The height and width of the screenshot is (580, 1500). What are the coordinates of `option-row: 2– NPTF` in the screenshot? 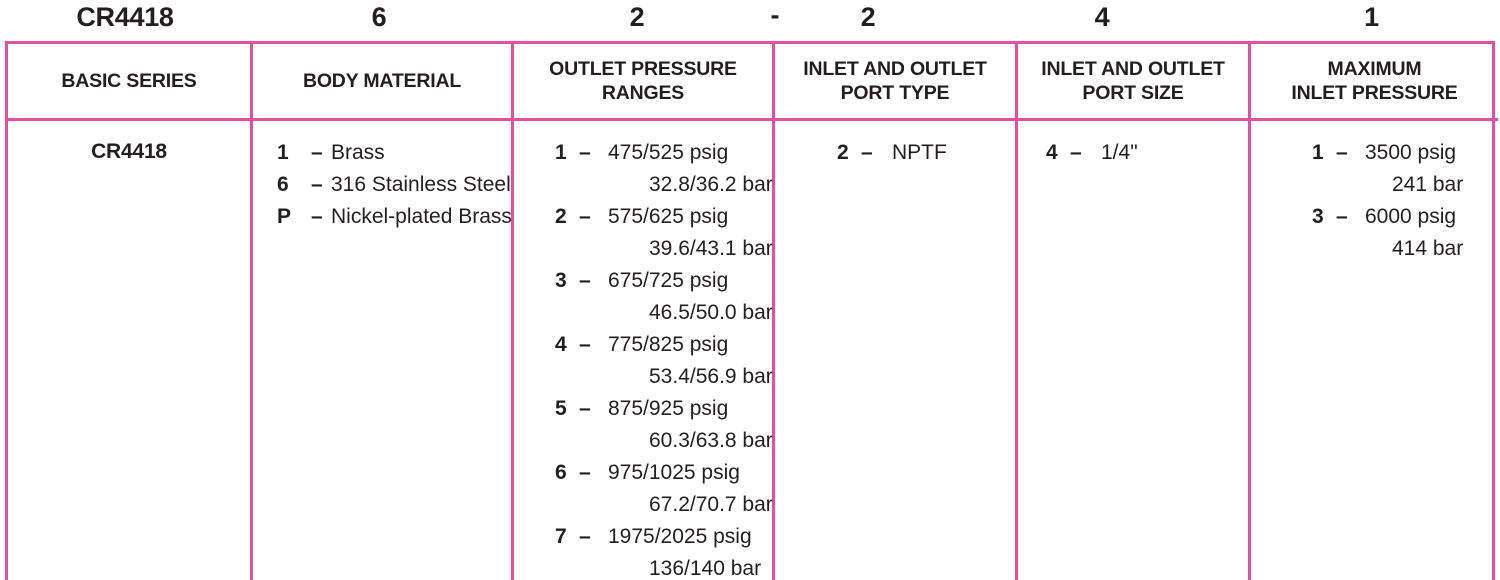 It's located at (926, 153).